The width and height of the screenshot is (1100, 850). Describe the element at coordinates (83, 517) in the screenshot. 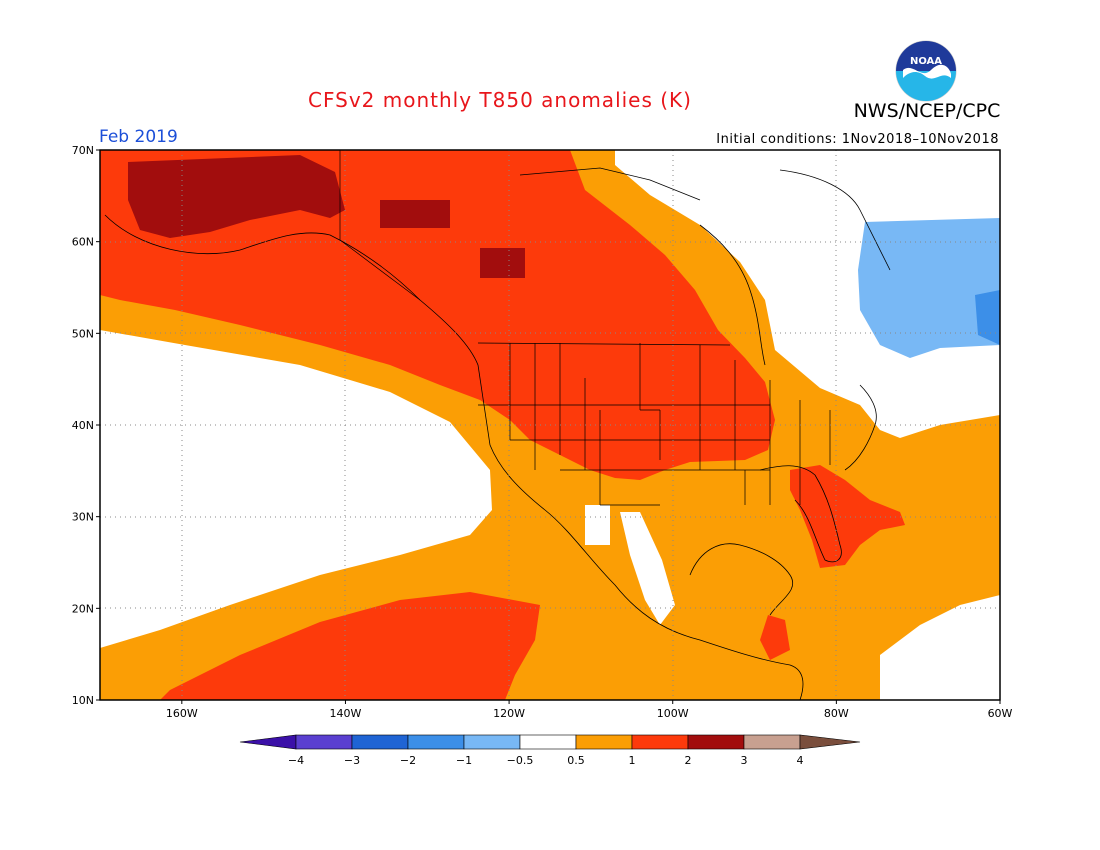

I see `lat-tick-label: 30N` at that location.